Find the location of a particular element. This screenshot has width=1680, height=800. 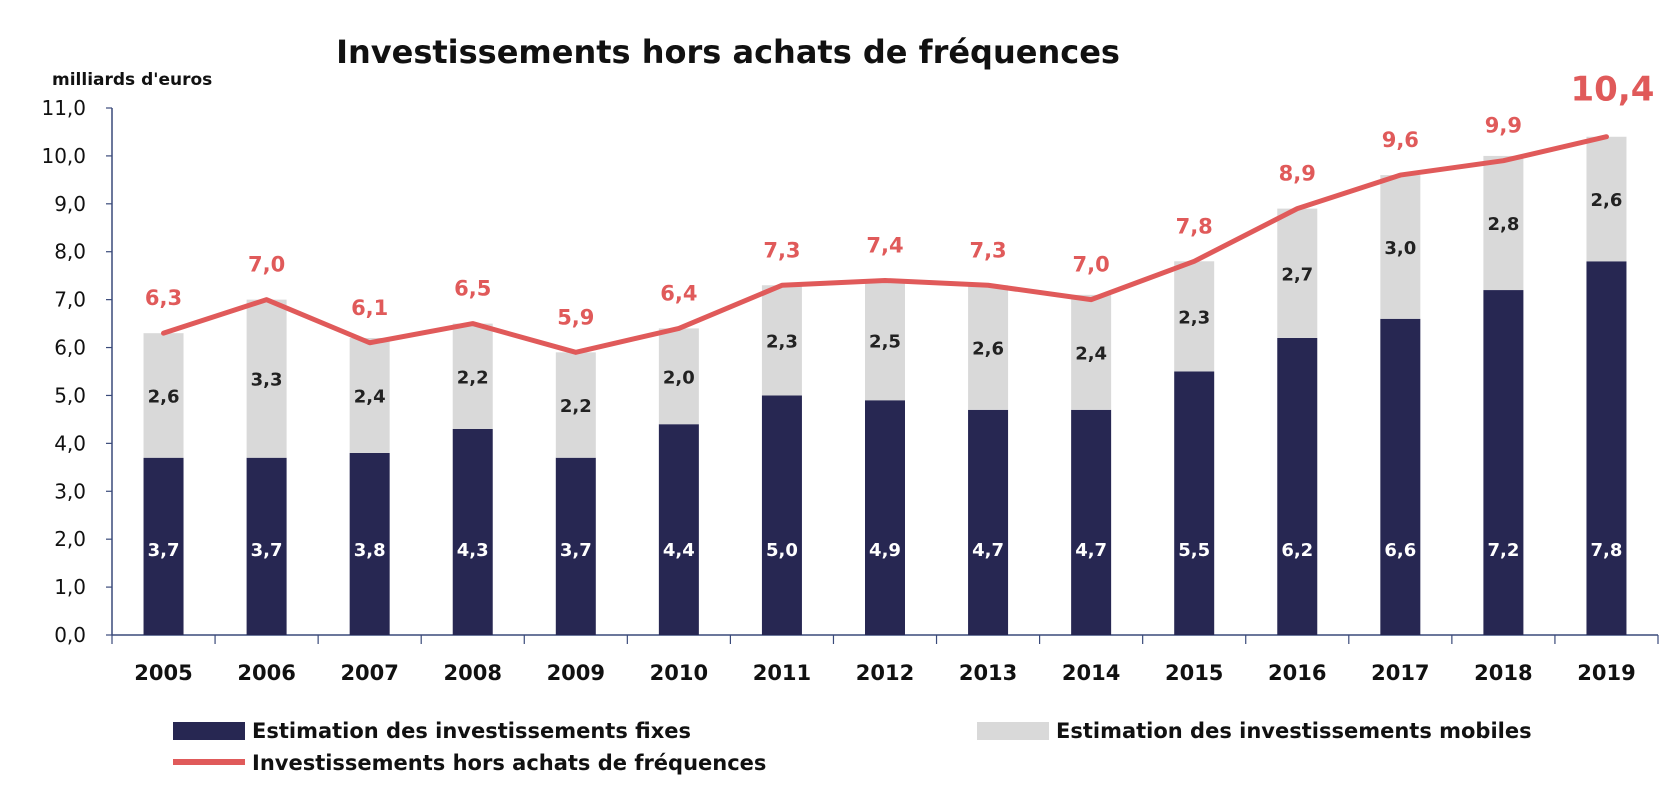

x-tick-label: 2009 is located at coordinates (576, 673).